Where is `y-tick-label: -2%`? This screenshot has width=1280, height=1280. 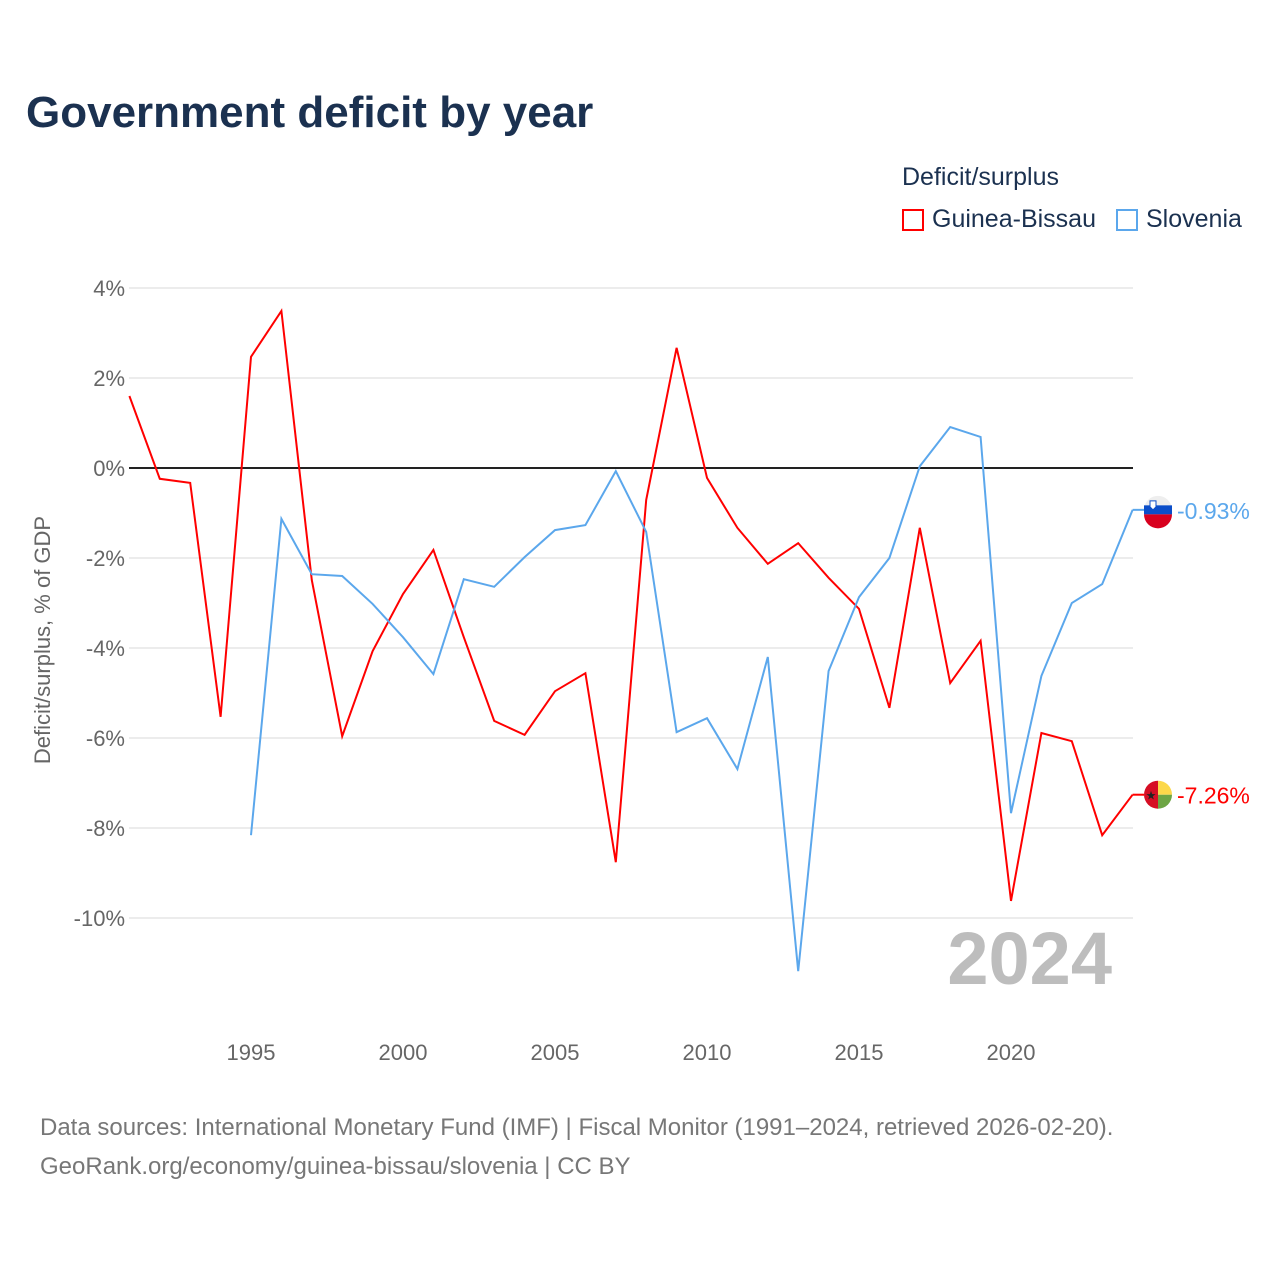
y-tick-label: -2% is located at coordinates (105, 558).